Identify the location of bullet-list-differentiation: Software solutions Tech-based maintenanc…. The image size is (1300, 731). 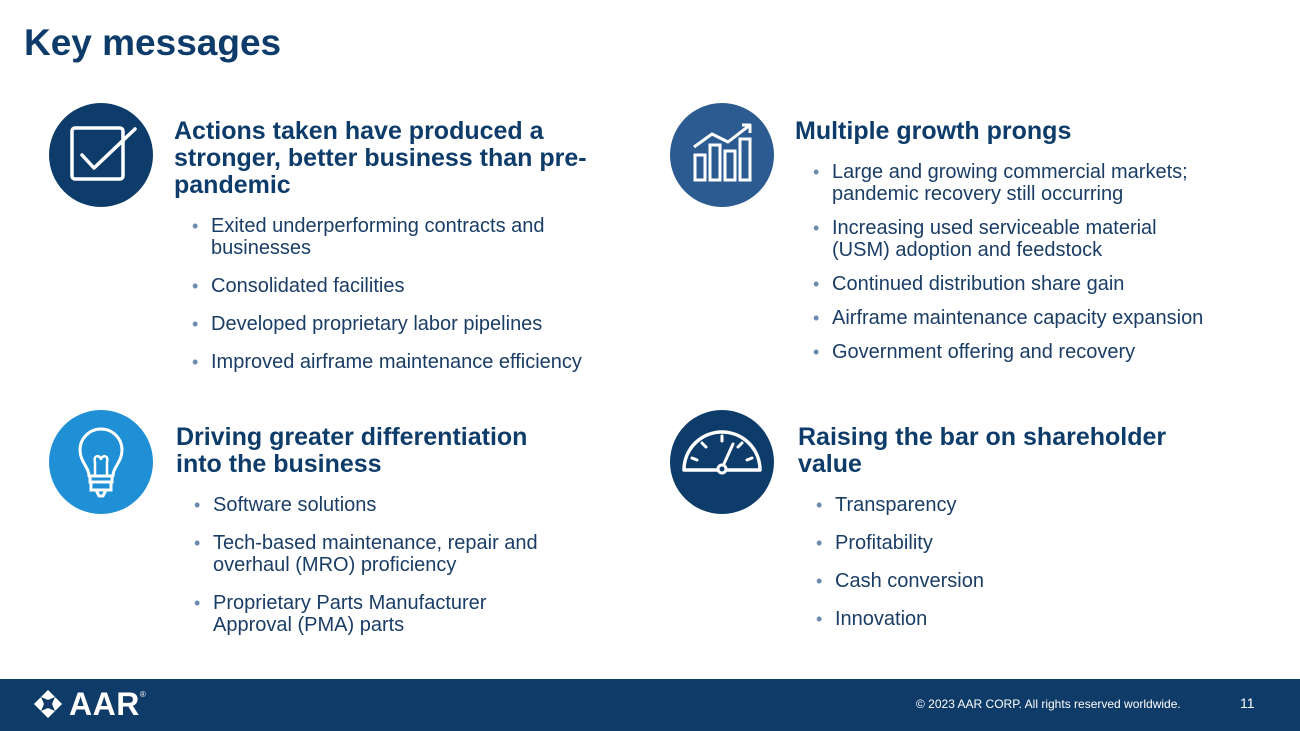
(419, 565).